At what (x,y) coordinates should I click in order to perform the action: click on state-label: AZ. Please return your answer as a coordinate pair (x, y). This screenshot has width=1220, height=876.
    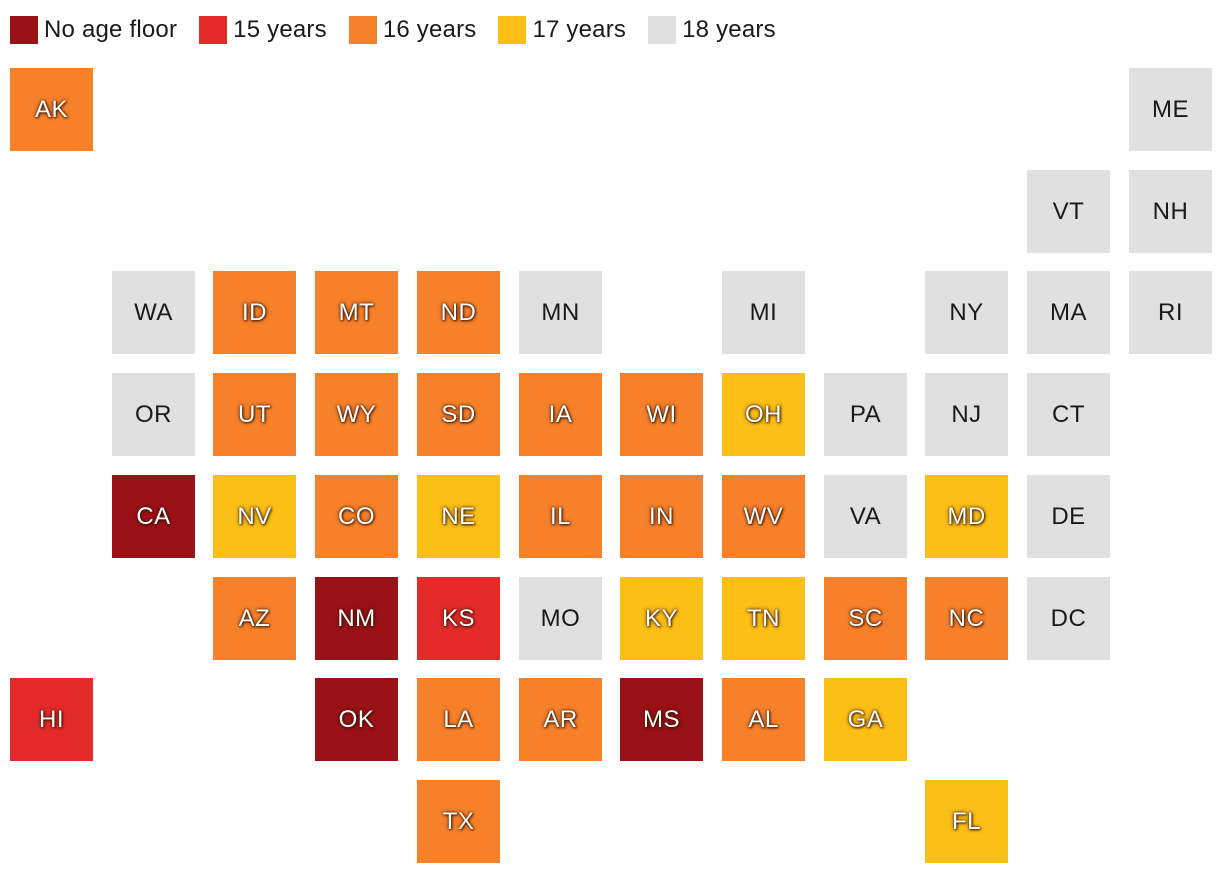
    Looking at the image, I should click on (254, 618).